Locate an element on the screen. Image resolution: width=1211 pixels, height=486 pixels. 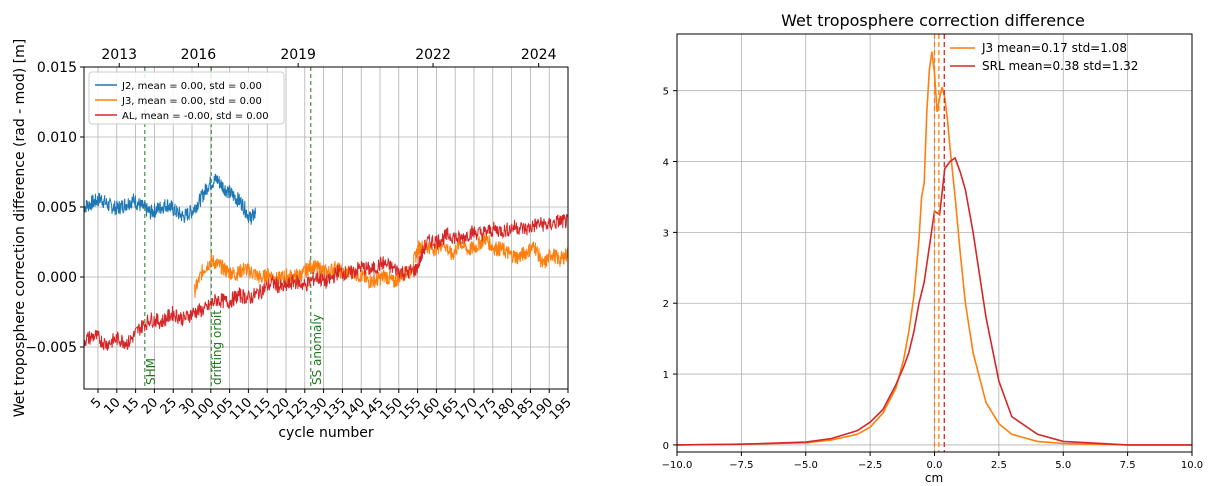
left-event-label: drifting orbit is located at coordinates (217, 347).